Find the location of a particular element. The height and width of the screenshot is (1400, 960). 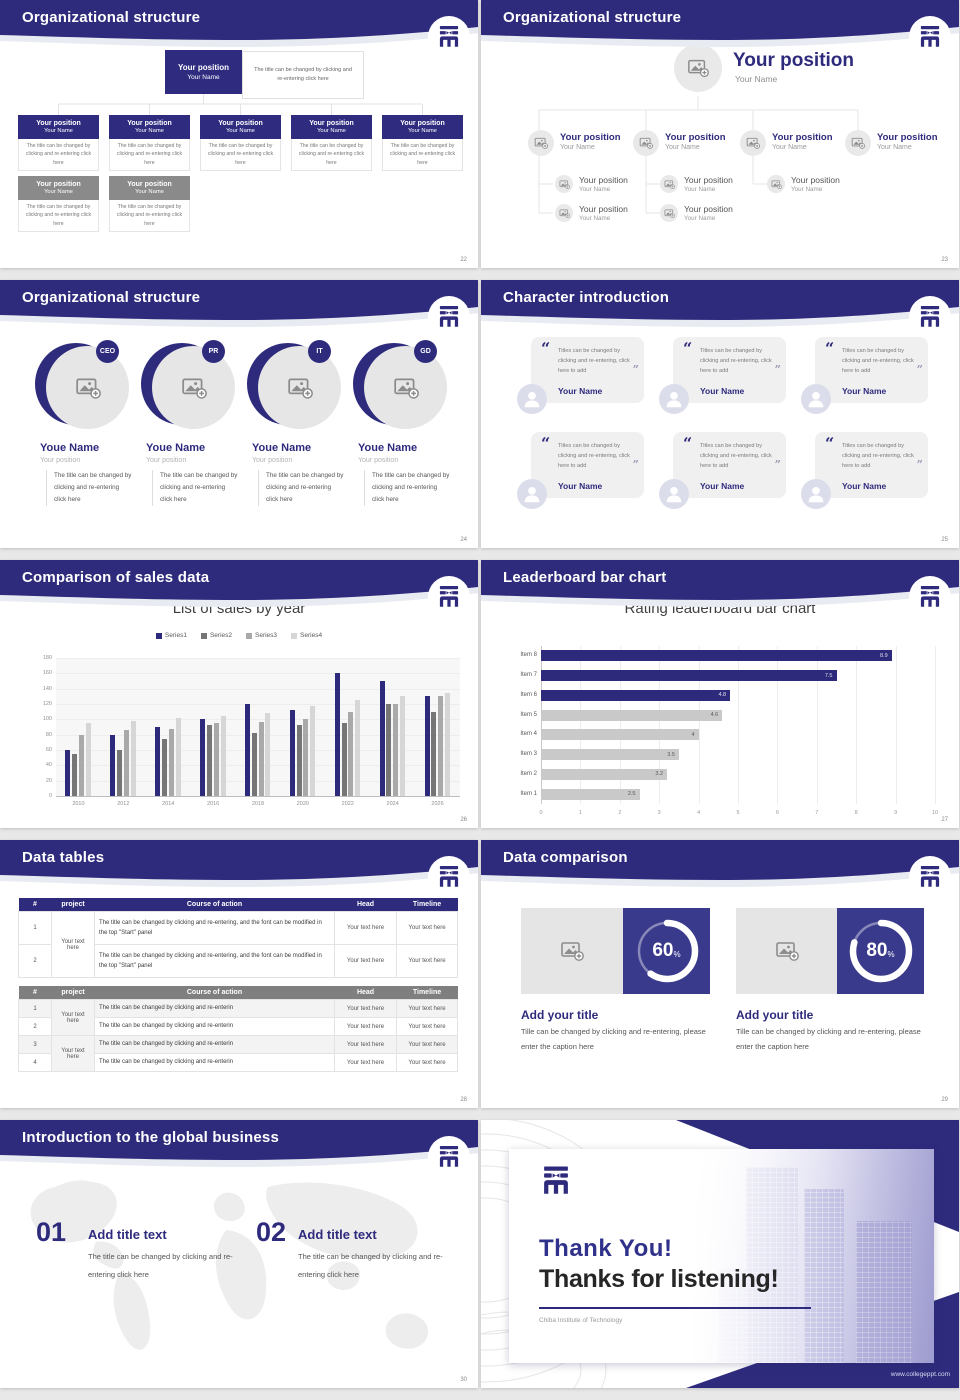

donut-chart is located at coordinates (666, 951).